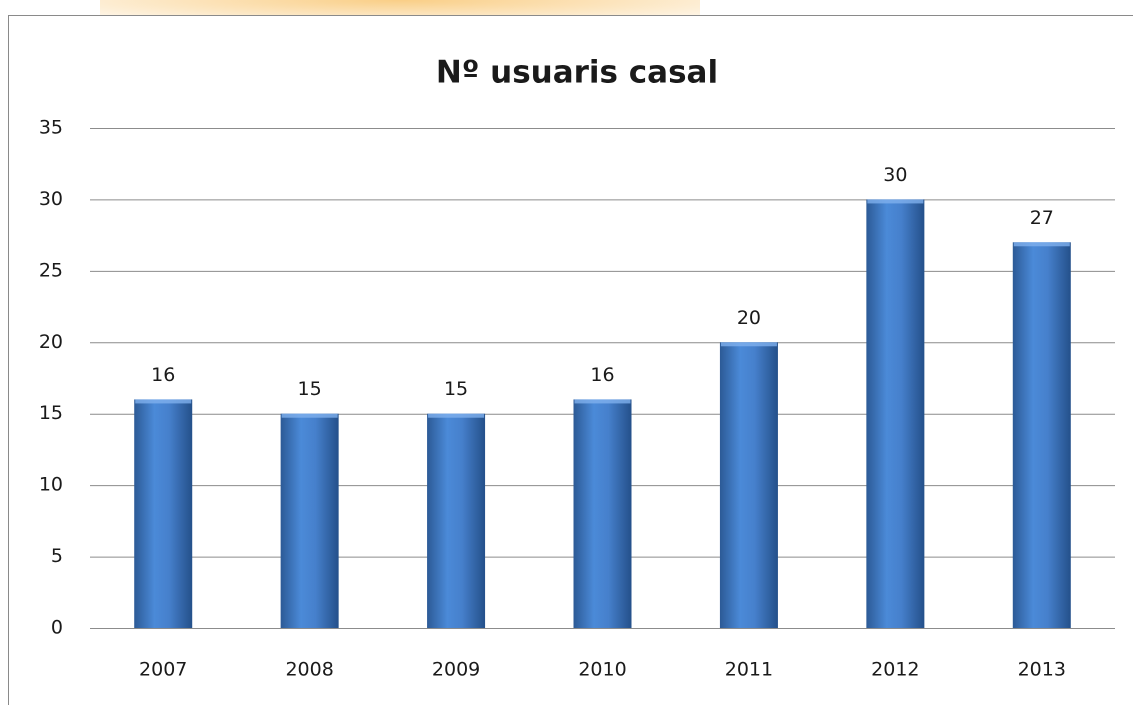  What do you see at coordinates (57, 628) in the screenshot?
I see `y-tick-label: 0` at bounding box center [57, 628].